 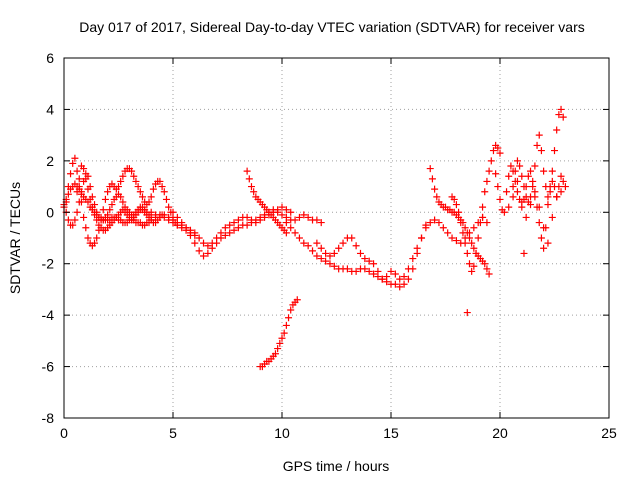 What do you see at coordinates (48, 315) in the screenshot?
I see `y-tick-label: -4` at bounding box center [48, 315].